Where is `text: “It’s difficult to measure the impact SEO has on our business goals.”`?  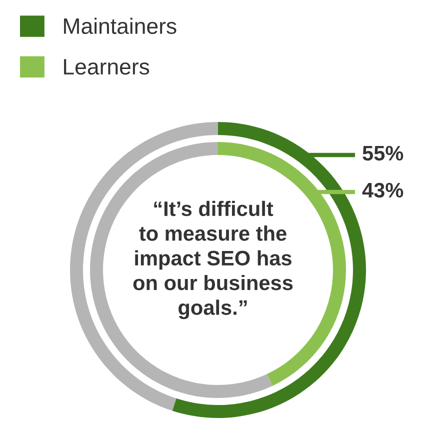
text: “It’s difficult to measure the impact SEO has on our business goals.” is located at coordinates (213, 260).